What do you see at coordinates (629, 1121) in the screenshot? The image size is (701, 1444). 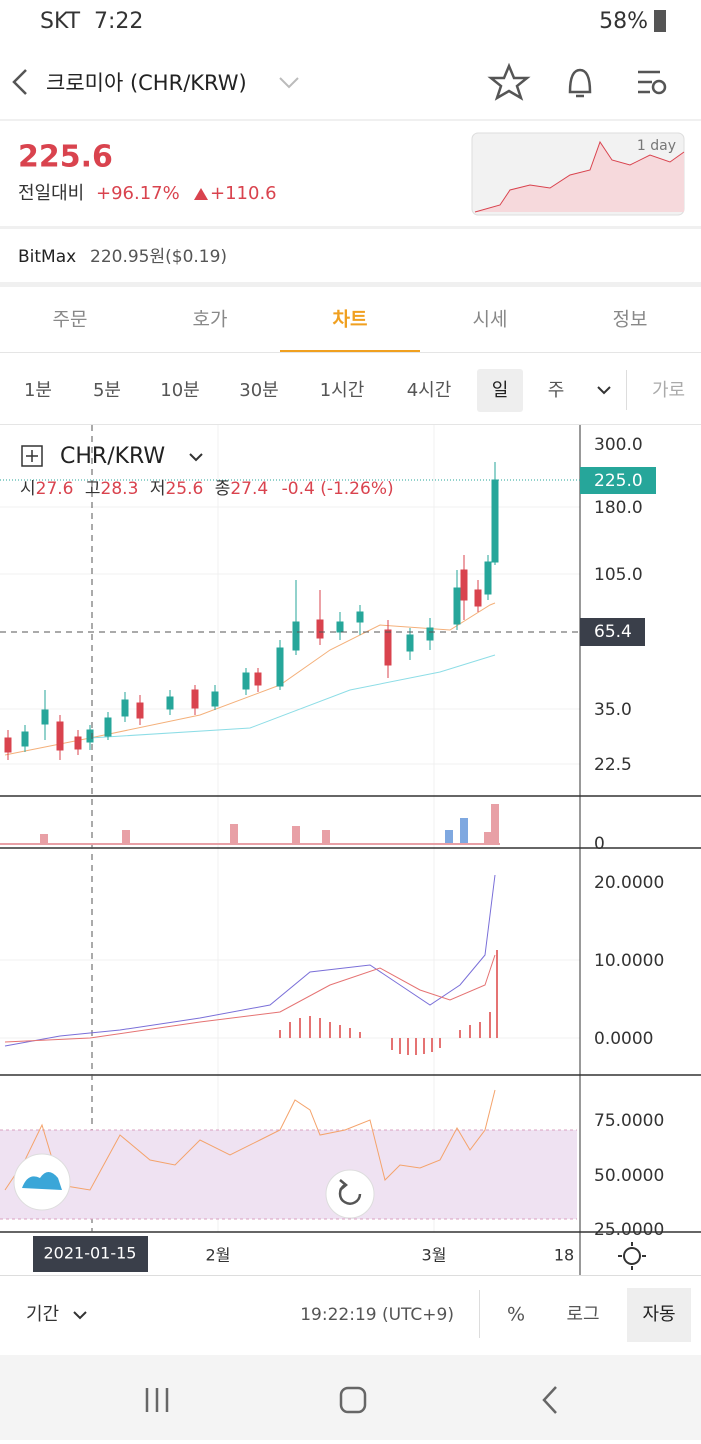 I see `y-tick-label: 75.0000` at bounding box center [629, 1121].